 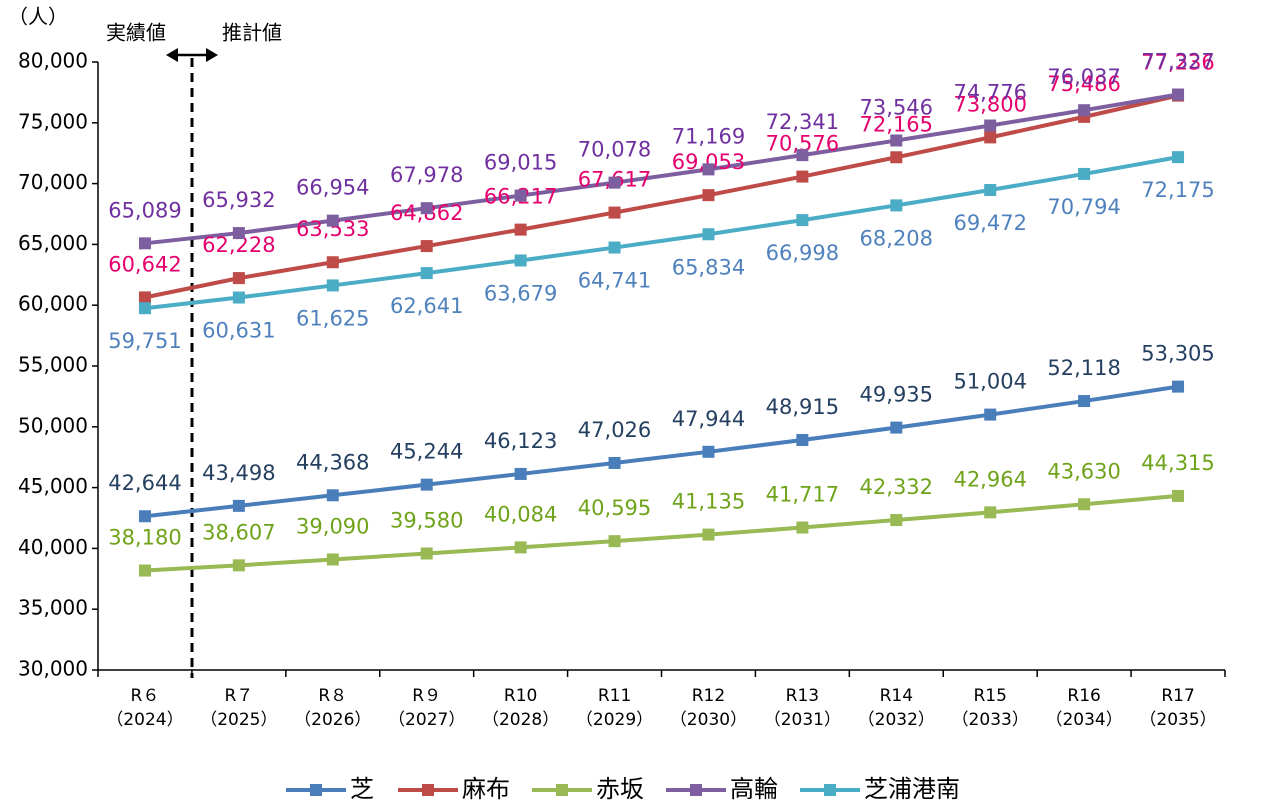 I want to click on data-label: 53,305, so click(x=1177, y=354).